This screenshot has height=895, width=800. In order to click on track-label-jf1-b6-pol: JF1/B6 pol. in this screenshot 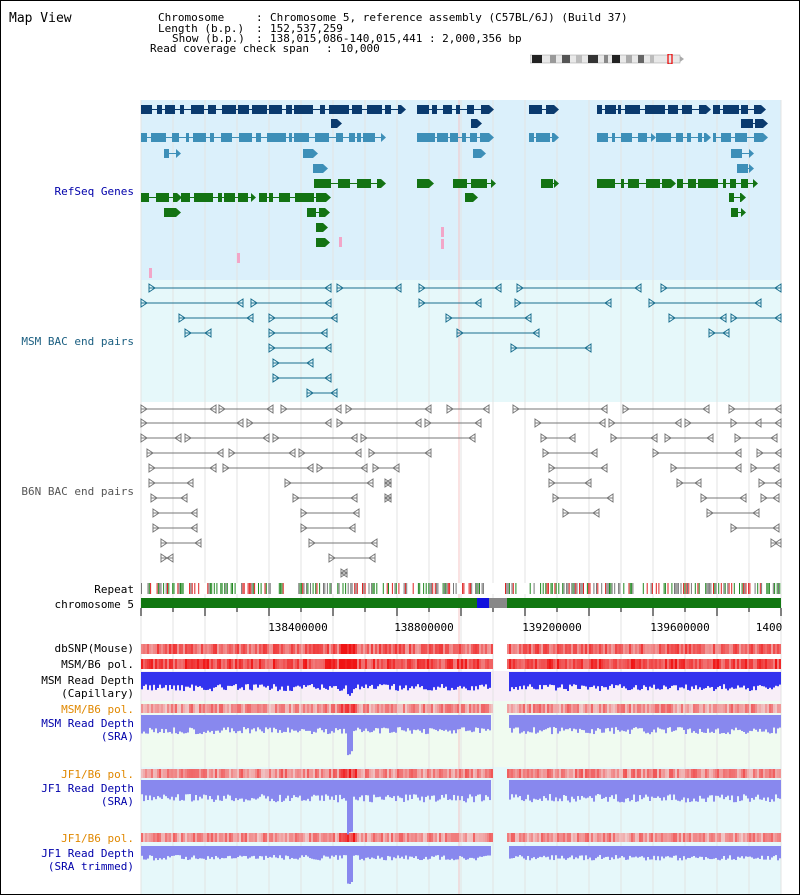, I will do `click(97, 774)`.